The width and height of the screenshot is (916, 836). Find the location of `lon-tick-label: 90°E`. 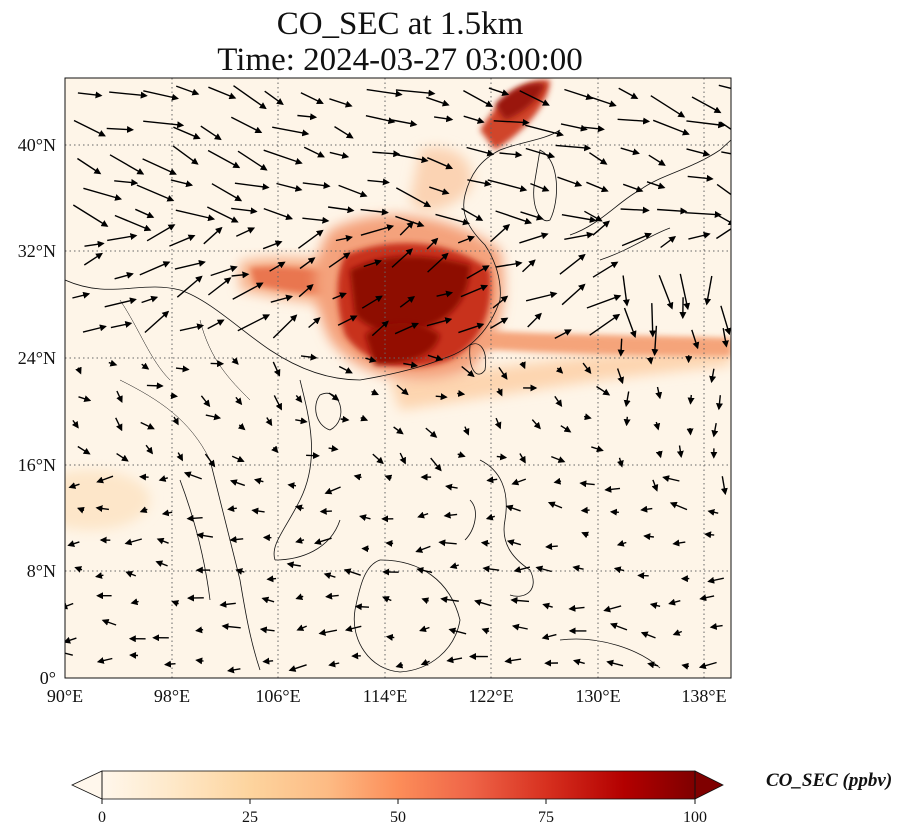

lon-tick-label: 90°E is located at coordinates (65, 696).